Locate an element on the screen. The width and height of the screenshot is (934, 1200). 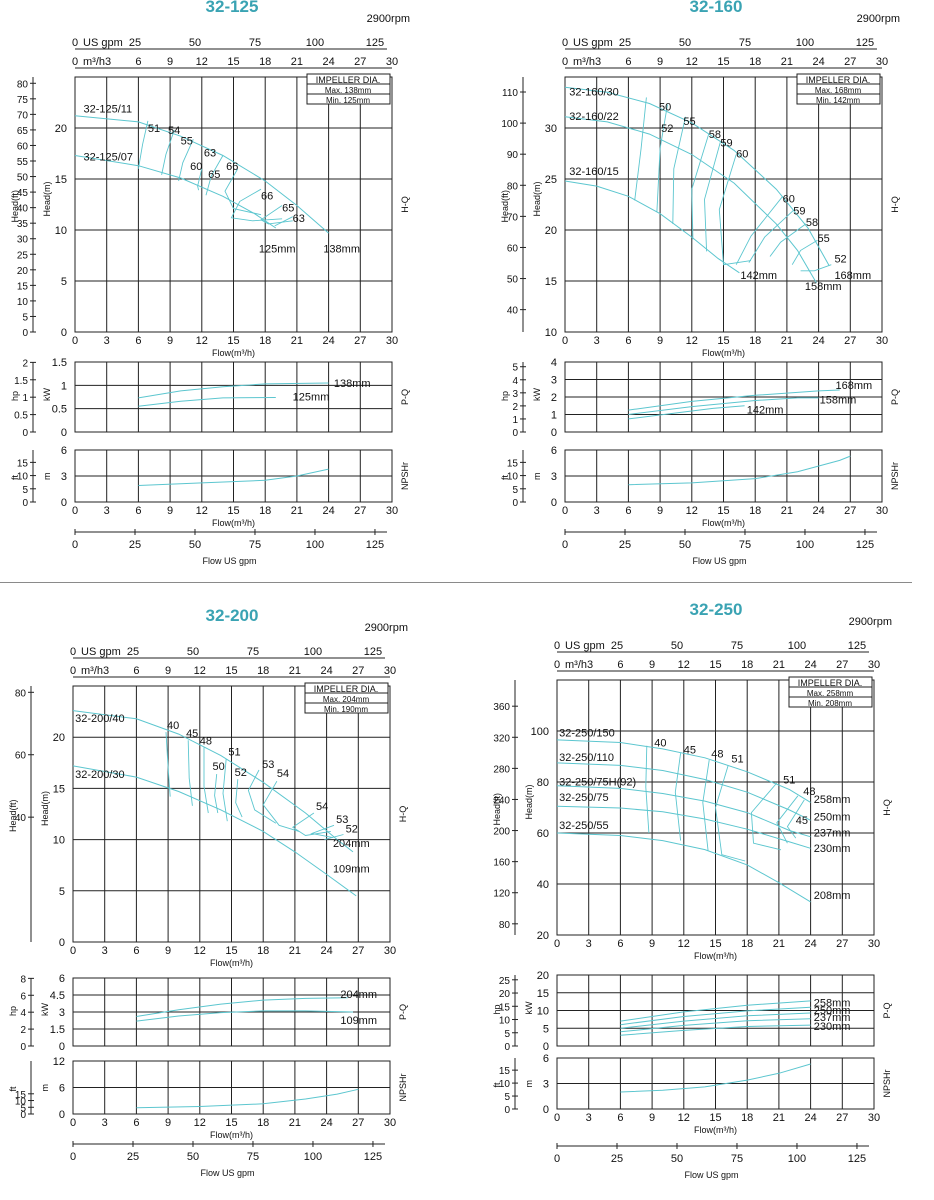
hq-m-tick: 15 is located at coordinates (59, 789).